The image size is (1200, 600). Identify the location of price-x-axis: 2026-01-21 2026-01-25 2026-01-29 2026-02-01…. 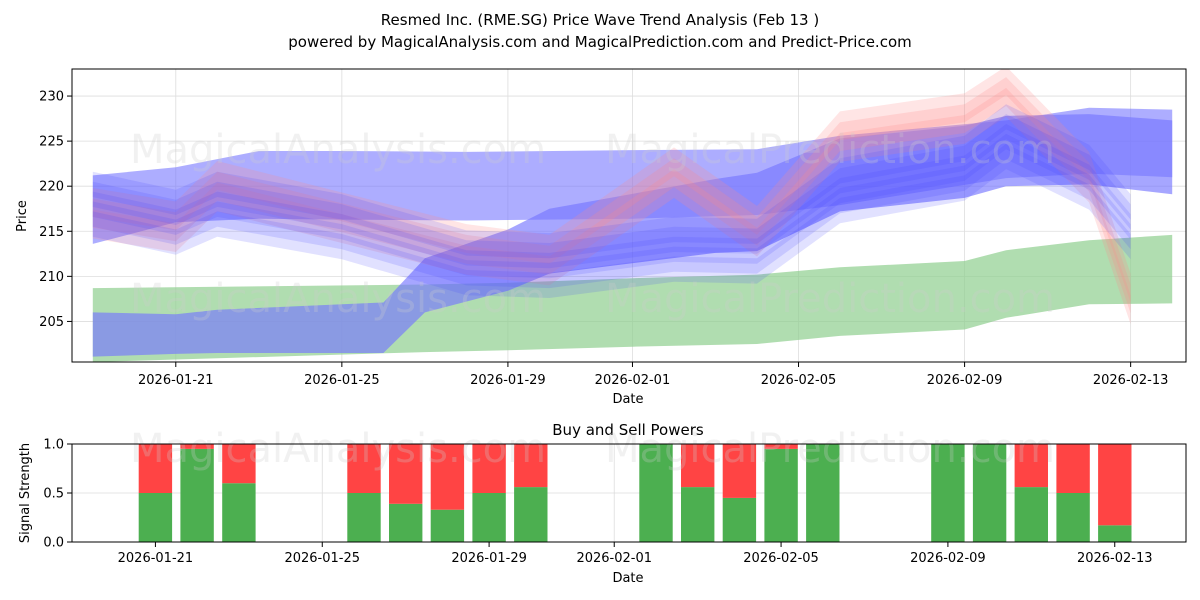
(653, 375).